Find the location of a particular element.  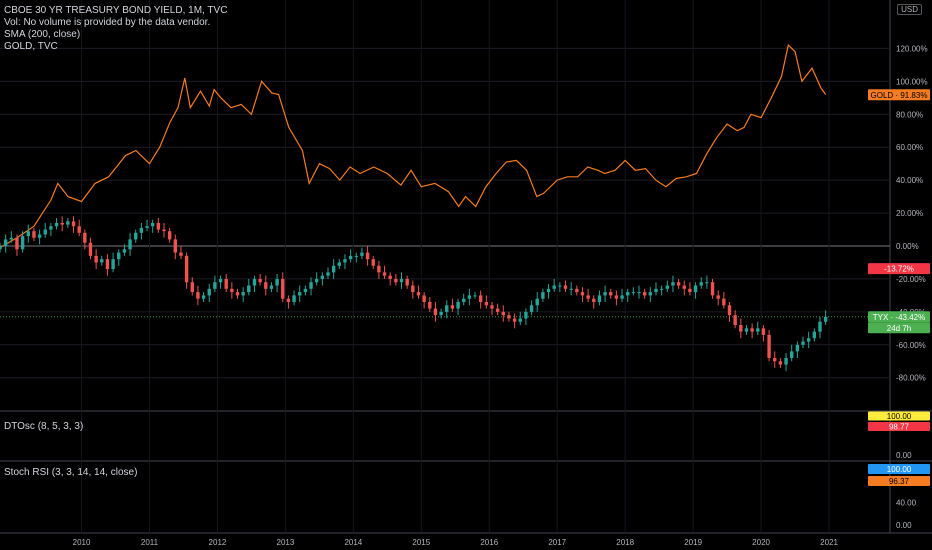

y-tick-label: 100.00% is located at coordinates (912, 81).